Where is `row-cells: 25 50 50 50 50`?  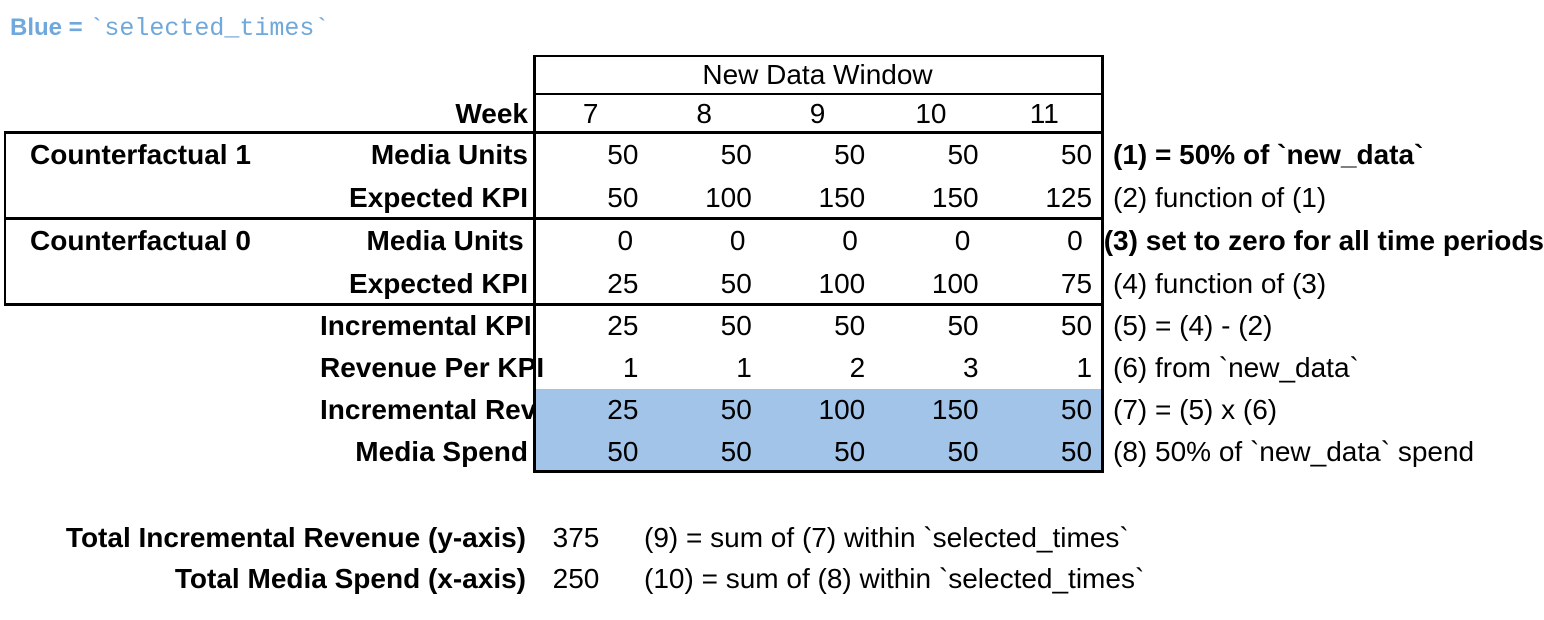 row-cells: 25 50 50 50 50 is located at coordinates (817, 326).